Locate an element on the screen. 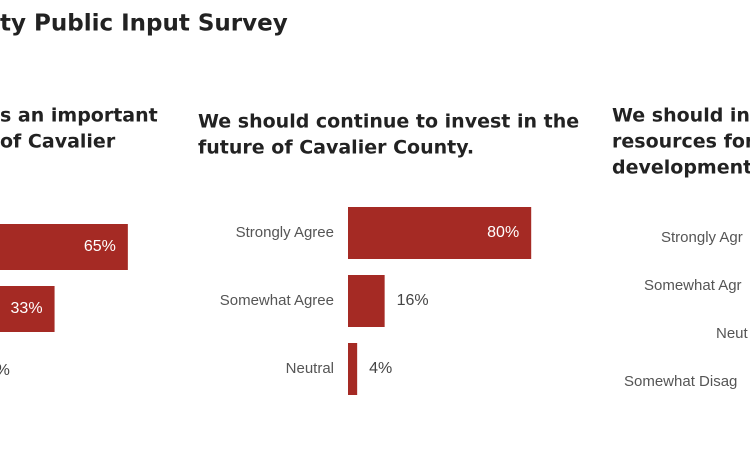 This screenshot has width=750, height=463. value-label: 80% is located at coordinates (503, 232).